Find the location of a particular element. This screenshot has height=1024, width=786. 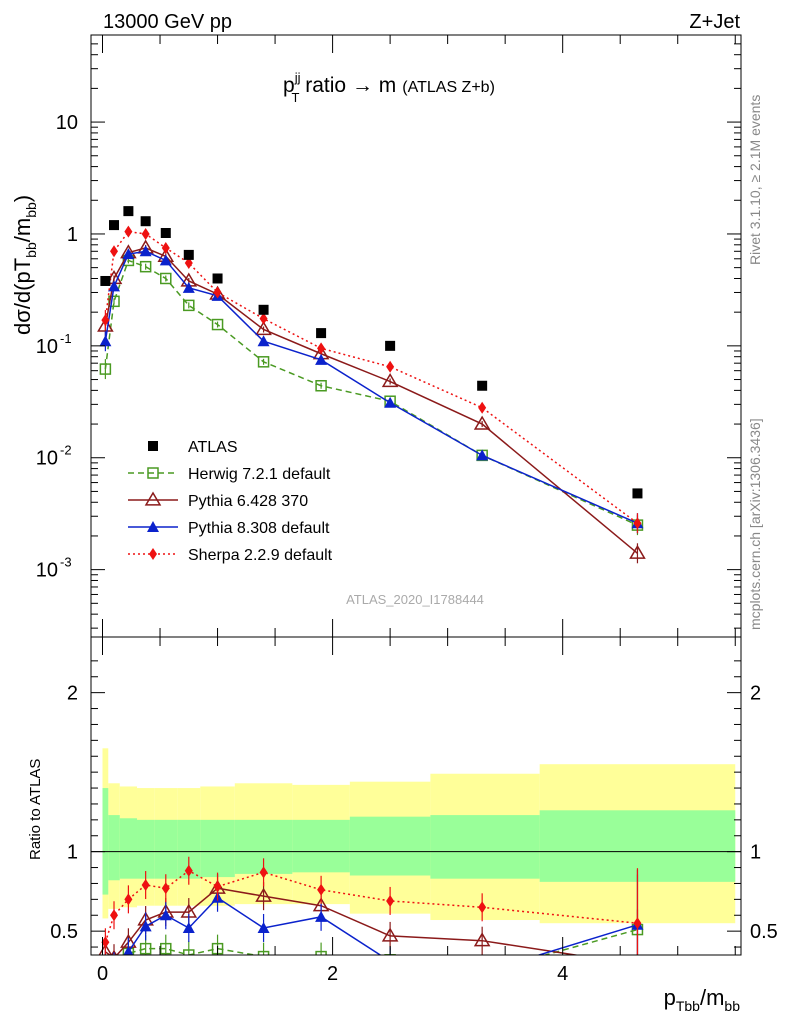

ylabel-bottom: Ratio to ATLAS is located at coordinates (35, 809).